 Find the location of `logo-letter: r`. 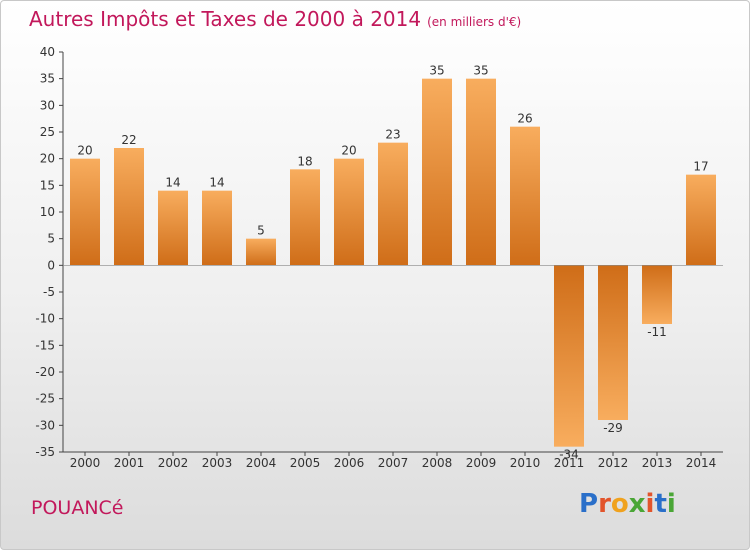

logo-letter: r is located at coordinates (604, 504).